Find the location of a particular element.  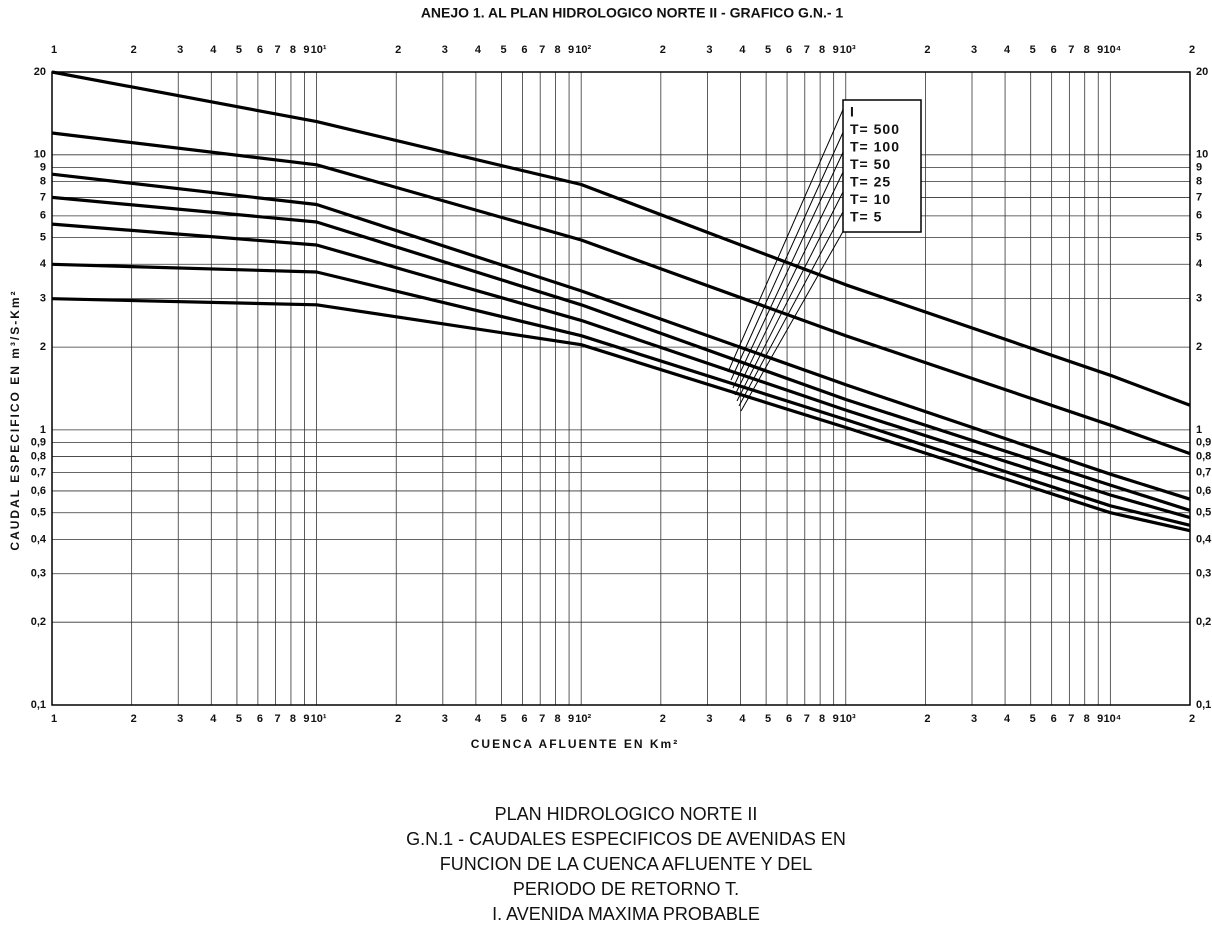

y-tick-label: 5 is located at coordinates (43, 238).